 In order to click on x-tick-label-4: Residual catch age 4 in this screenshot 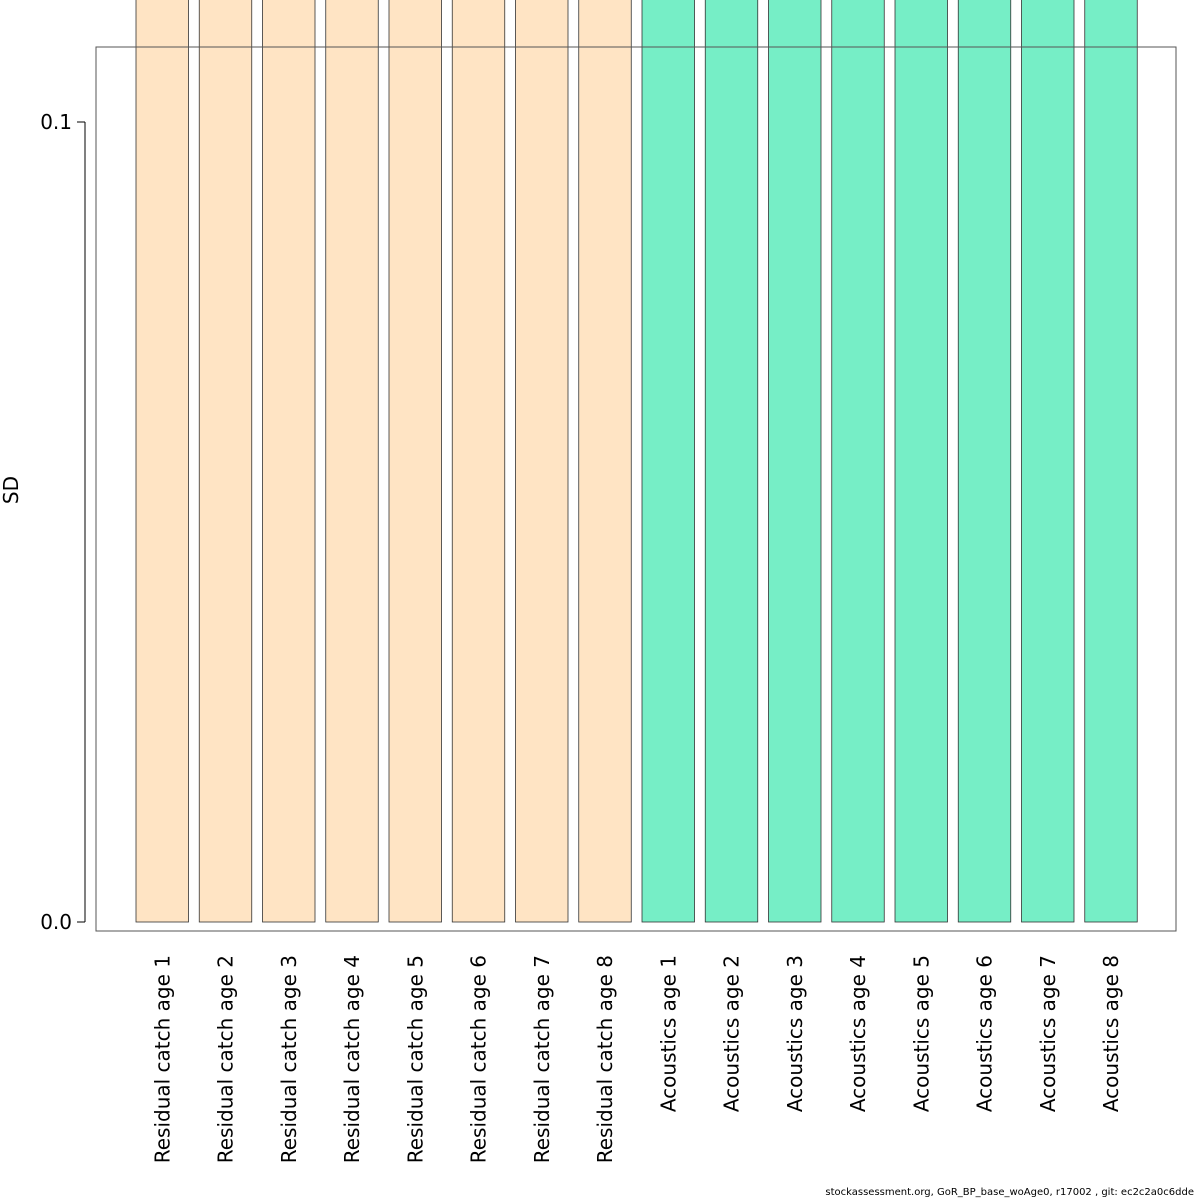, I will do `click(352, 1059)`.